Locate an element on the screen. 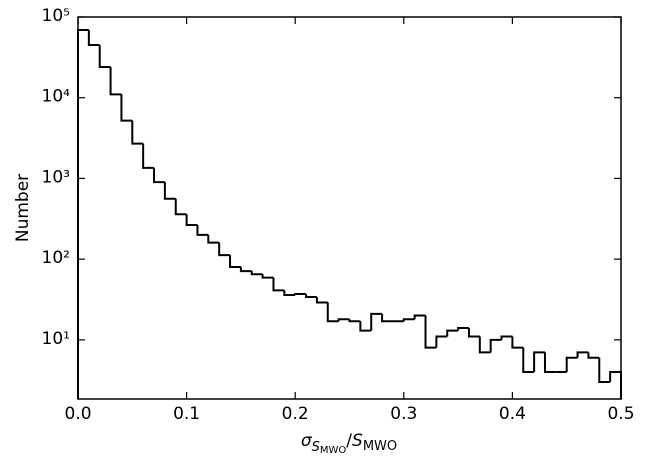 This screenshot has height=464, width=647. x-tick-label: 0.2 is located at coordinates (295, 414).